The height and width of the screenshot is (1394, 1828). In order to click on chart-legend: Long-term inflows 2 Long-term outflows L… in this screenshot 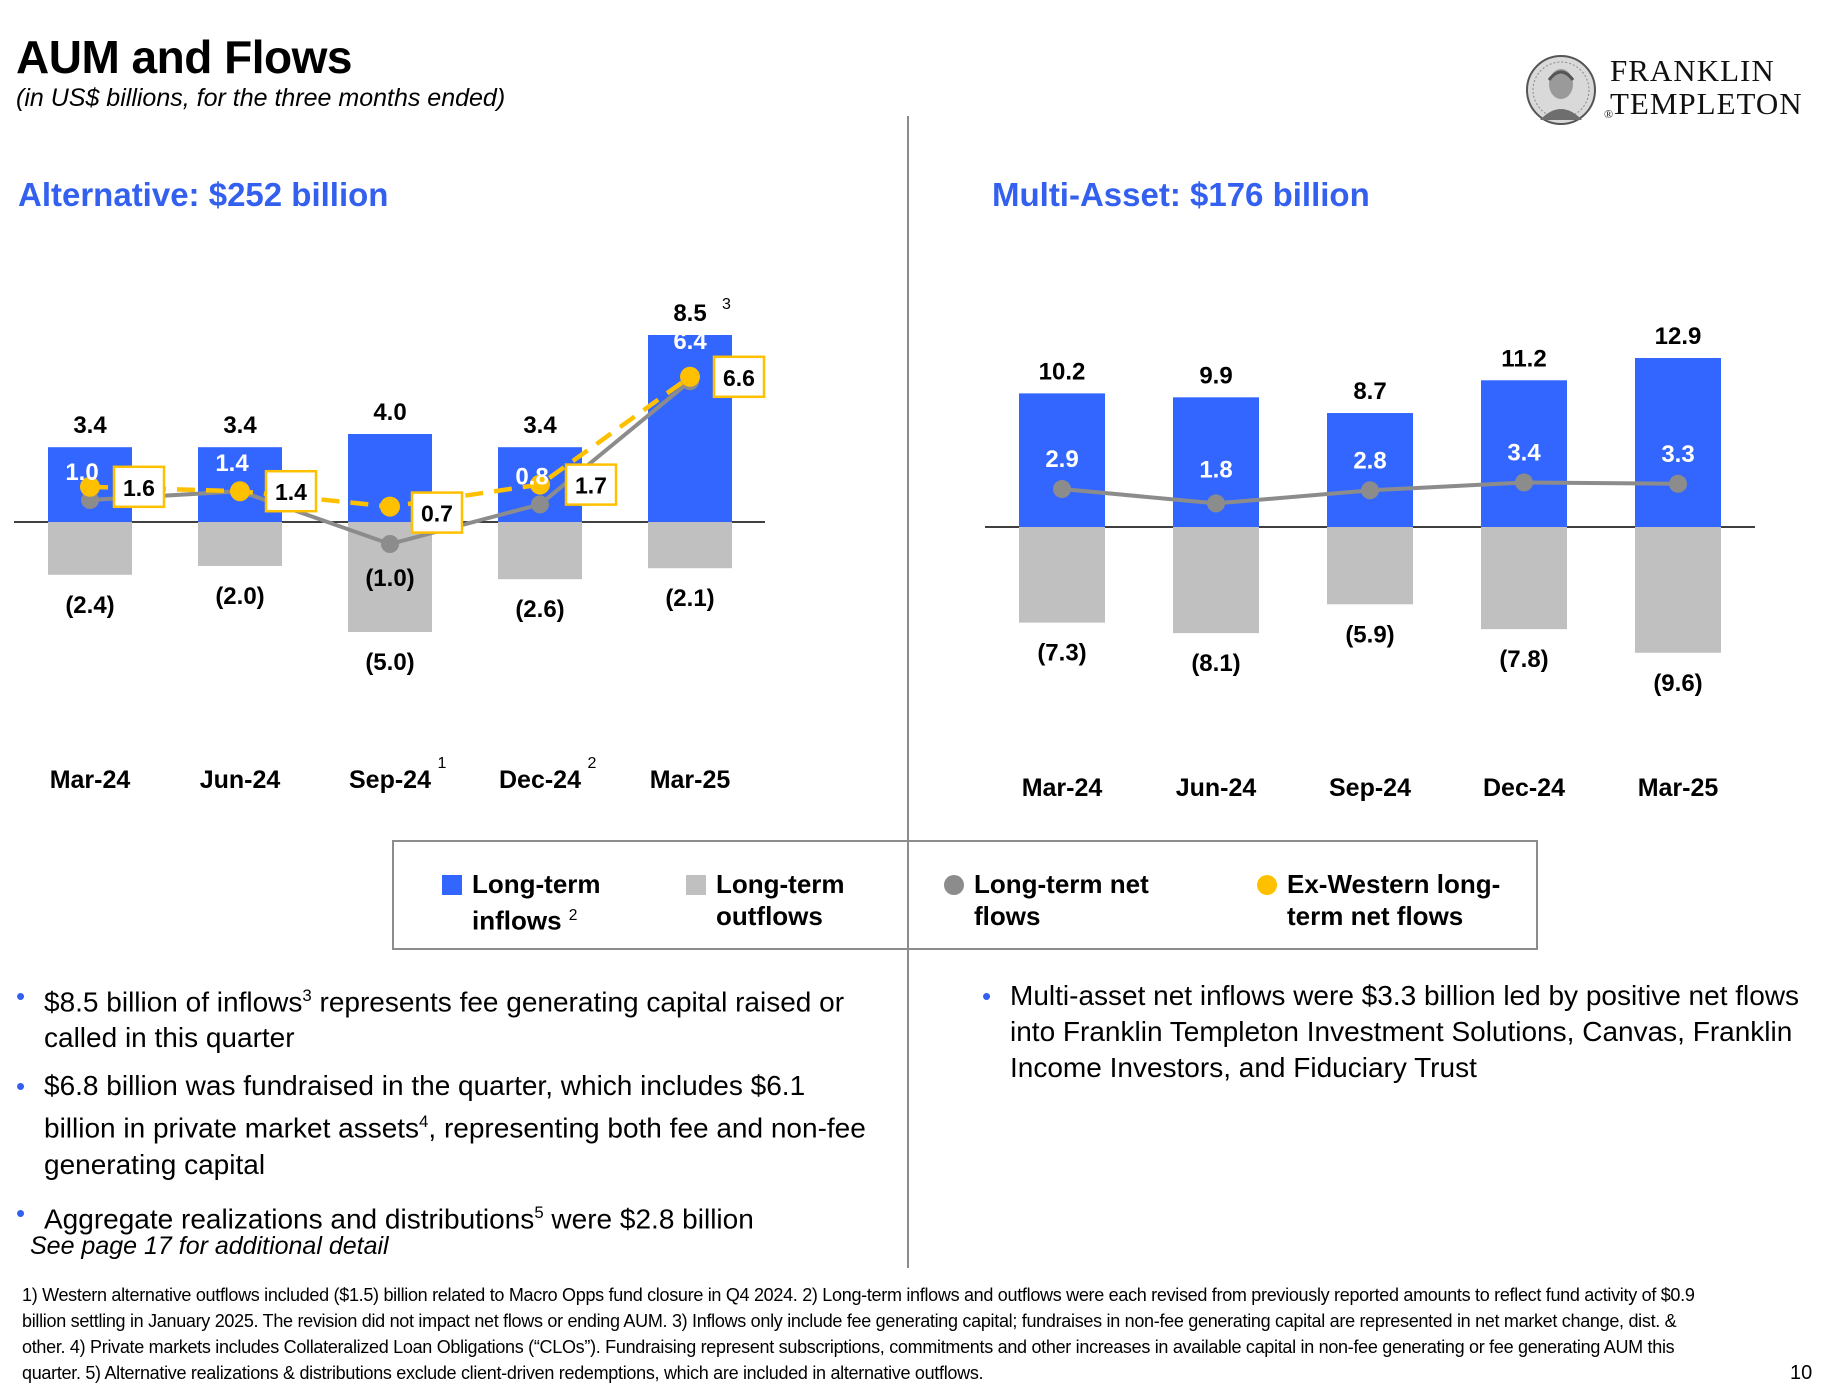, I will do `click(965, 895)`.